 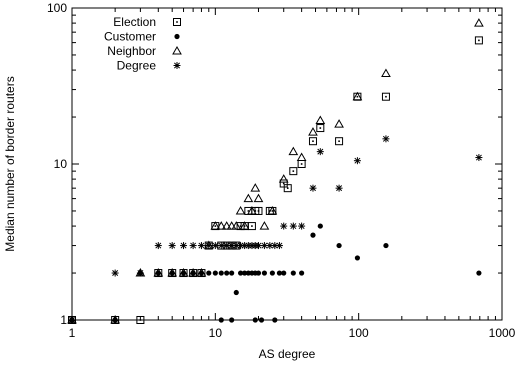 What do you see at coordinates (177, 22) in the screenshot?
I see `legend-marker-election` at bounding box center [177, 22].